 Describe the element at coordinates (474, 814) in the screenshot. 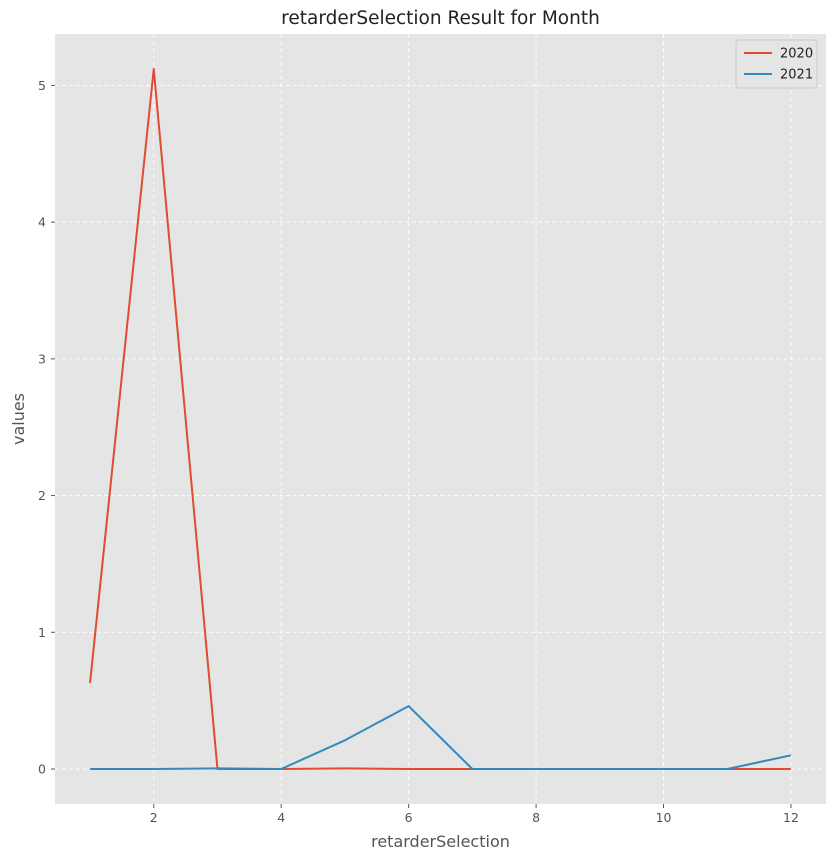

I see `x-axis-ticks: 2 4 6 8 10 12` at that location.